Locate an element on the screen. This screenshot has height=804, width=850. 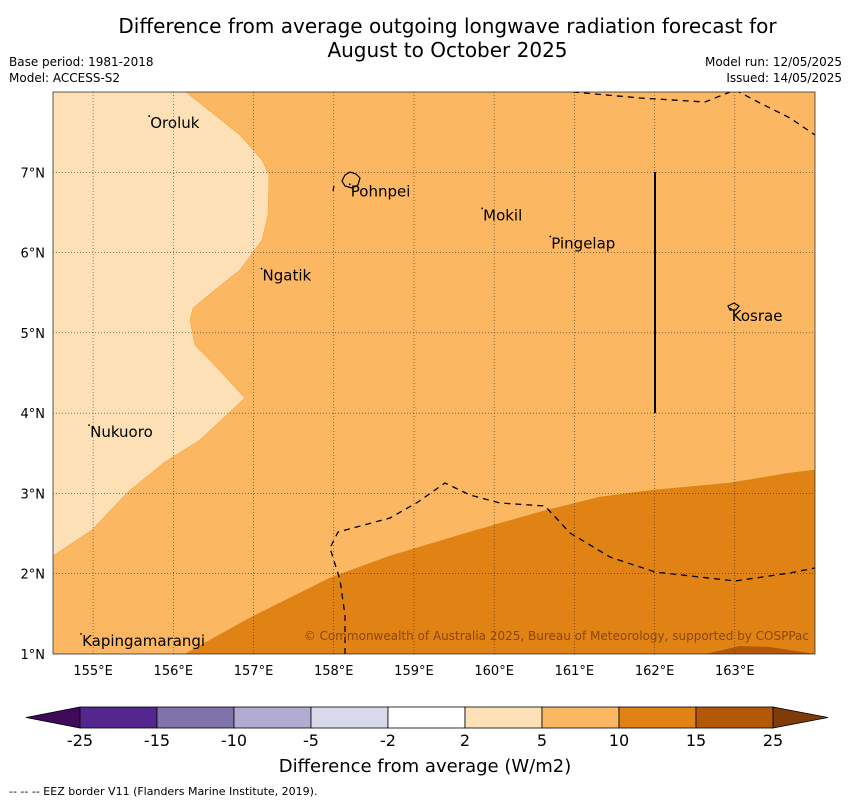
colorbar-tick-label: -25 is located at coordinates (80, 740).